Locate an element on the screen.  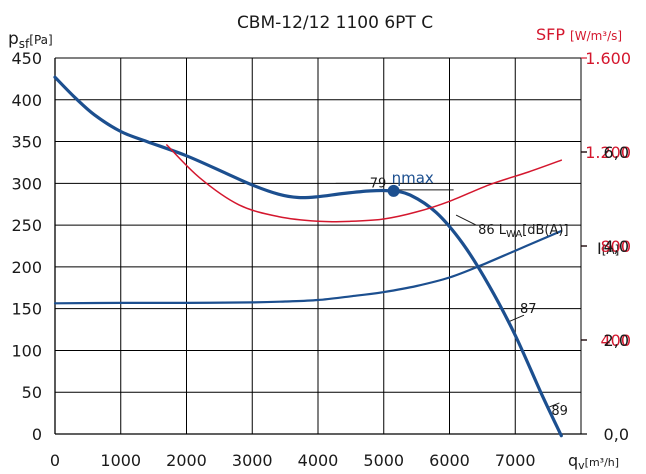
y-right-sfp-label: SFP [W/m³/s] is located at coordinates (579, 34).